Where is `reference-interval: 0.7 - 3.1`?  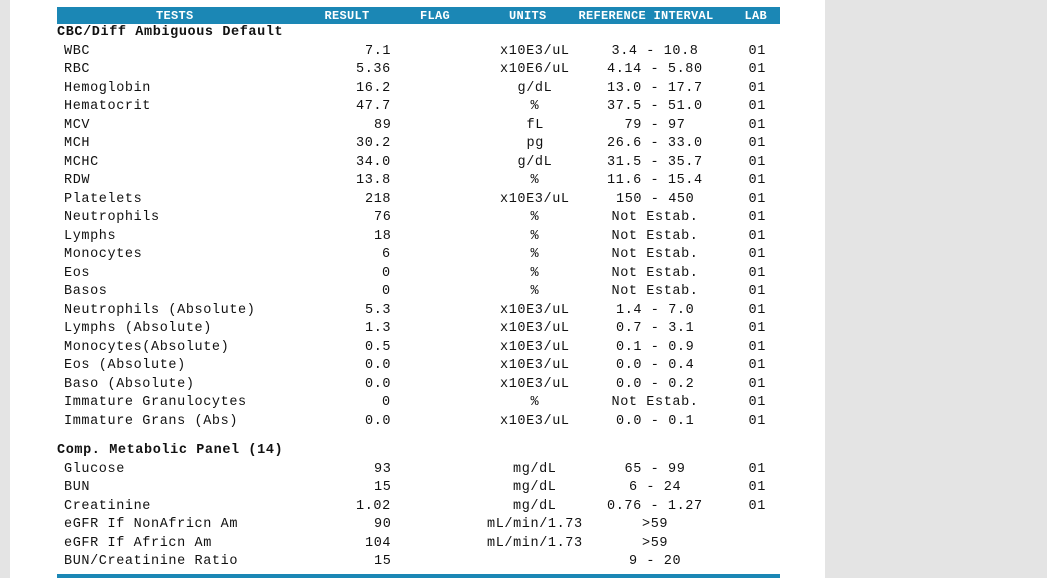
reference-interval: 0.7 - 3.1 is located at coordinates (655, 328).